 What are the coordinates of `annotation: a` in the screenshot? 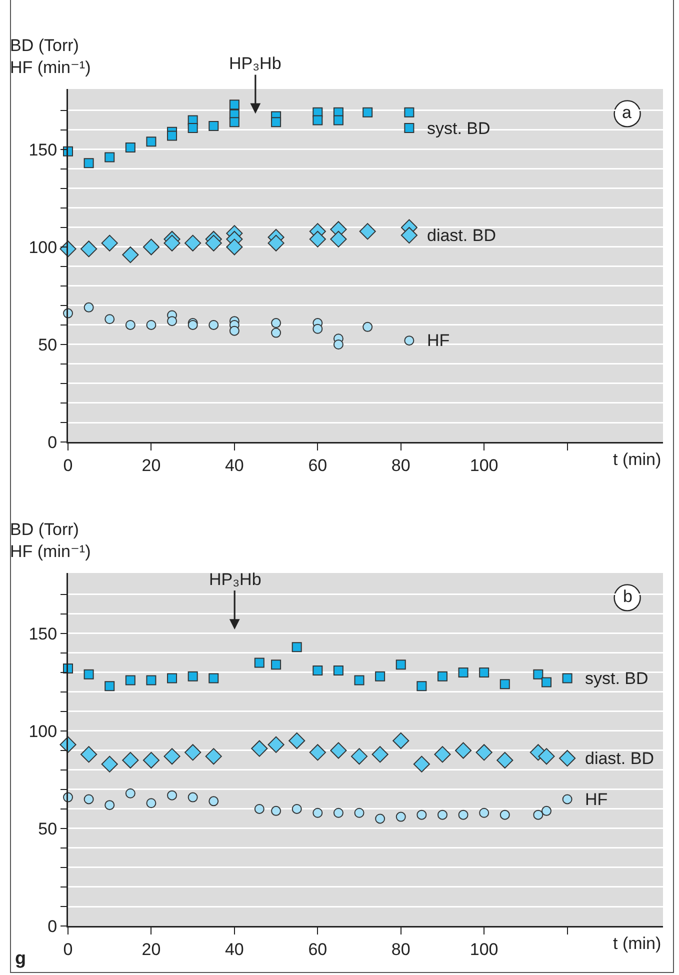 It's located at (627, 112).